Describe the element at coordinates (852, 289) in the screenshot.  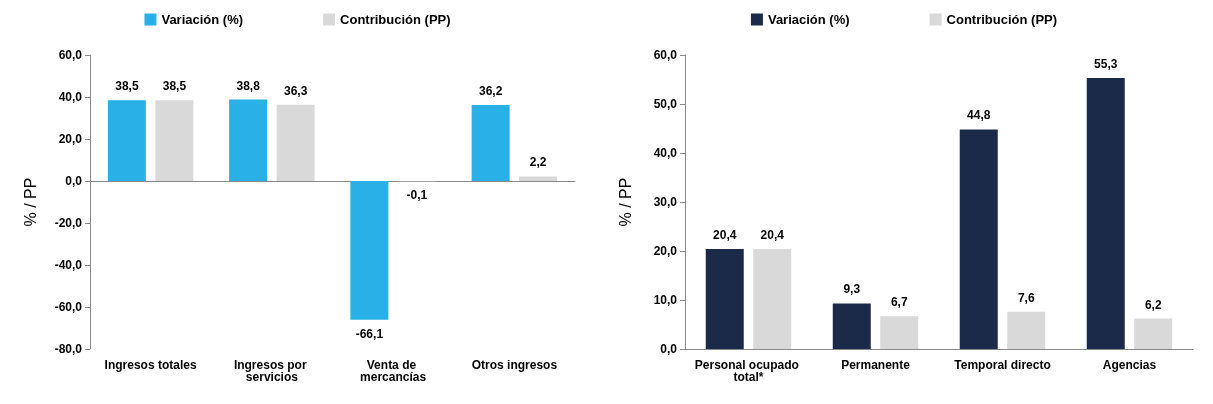
I see `data-label: 9,3` at that location.